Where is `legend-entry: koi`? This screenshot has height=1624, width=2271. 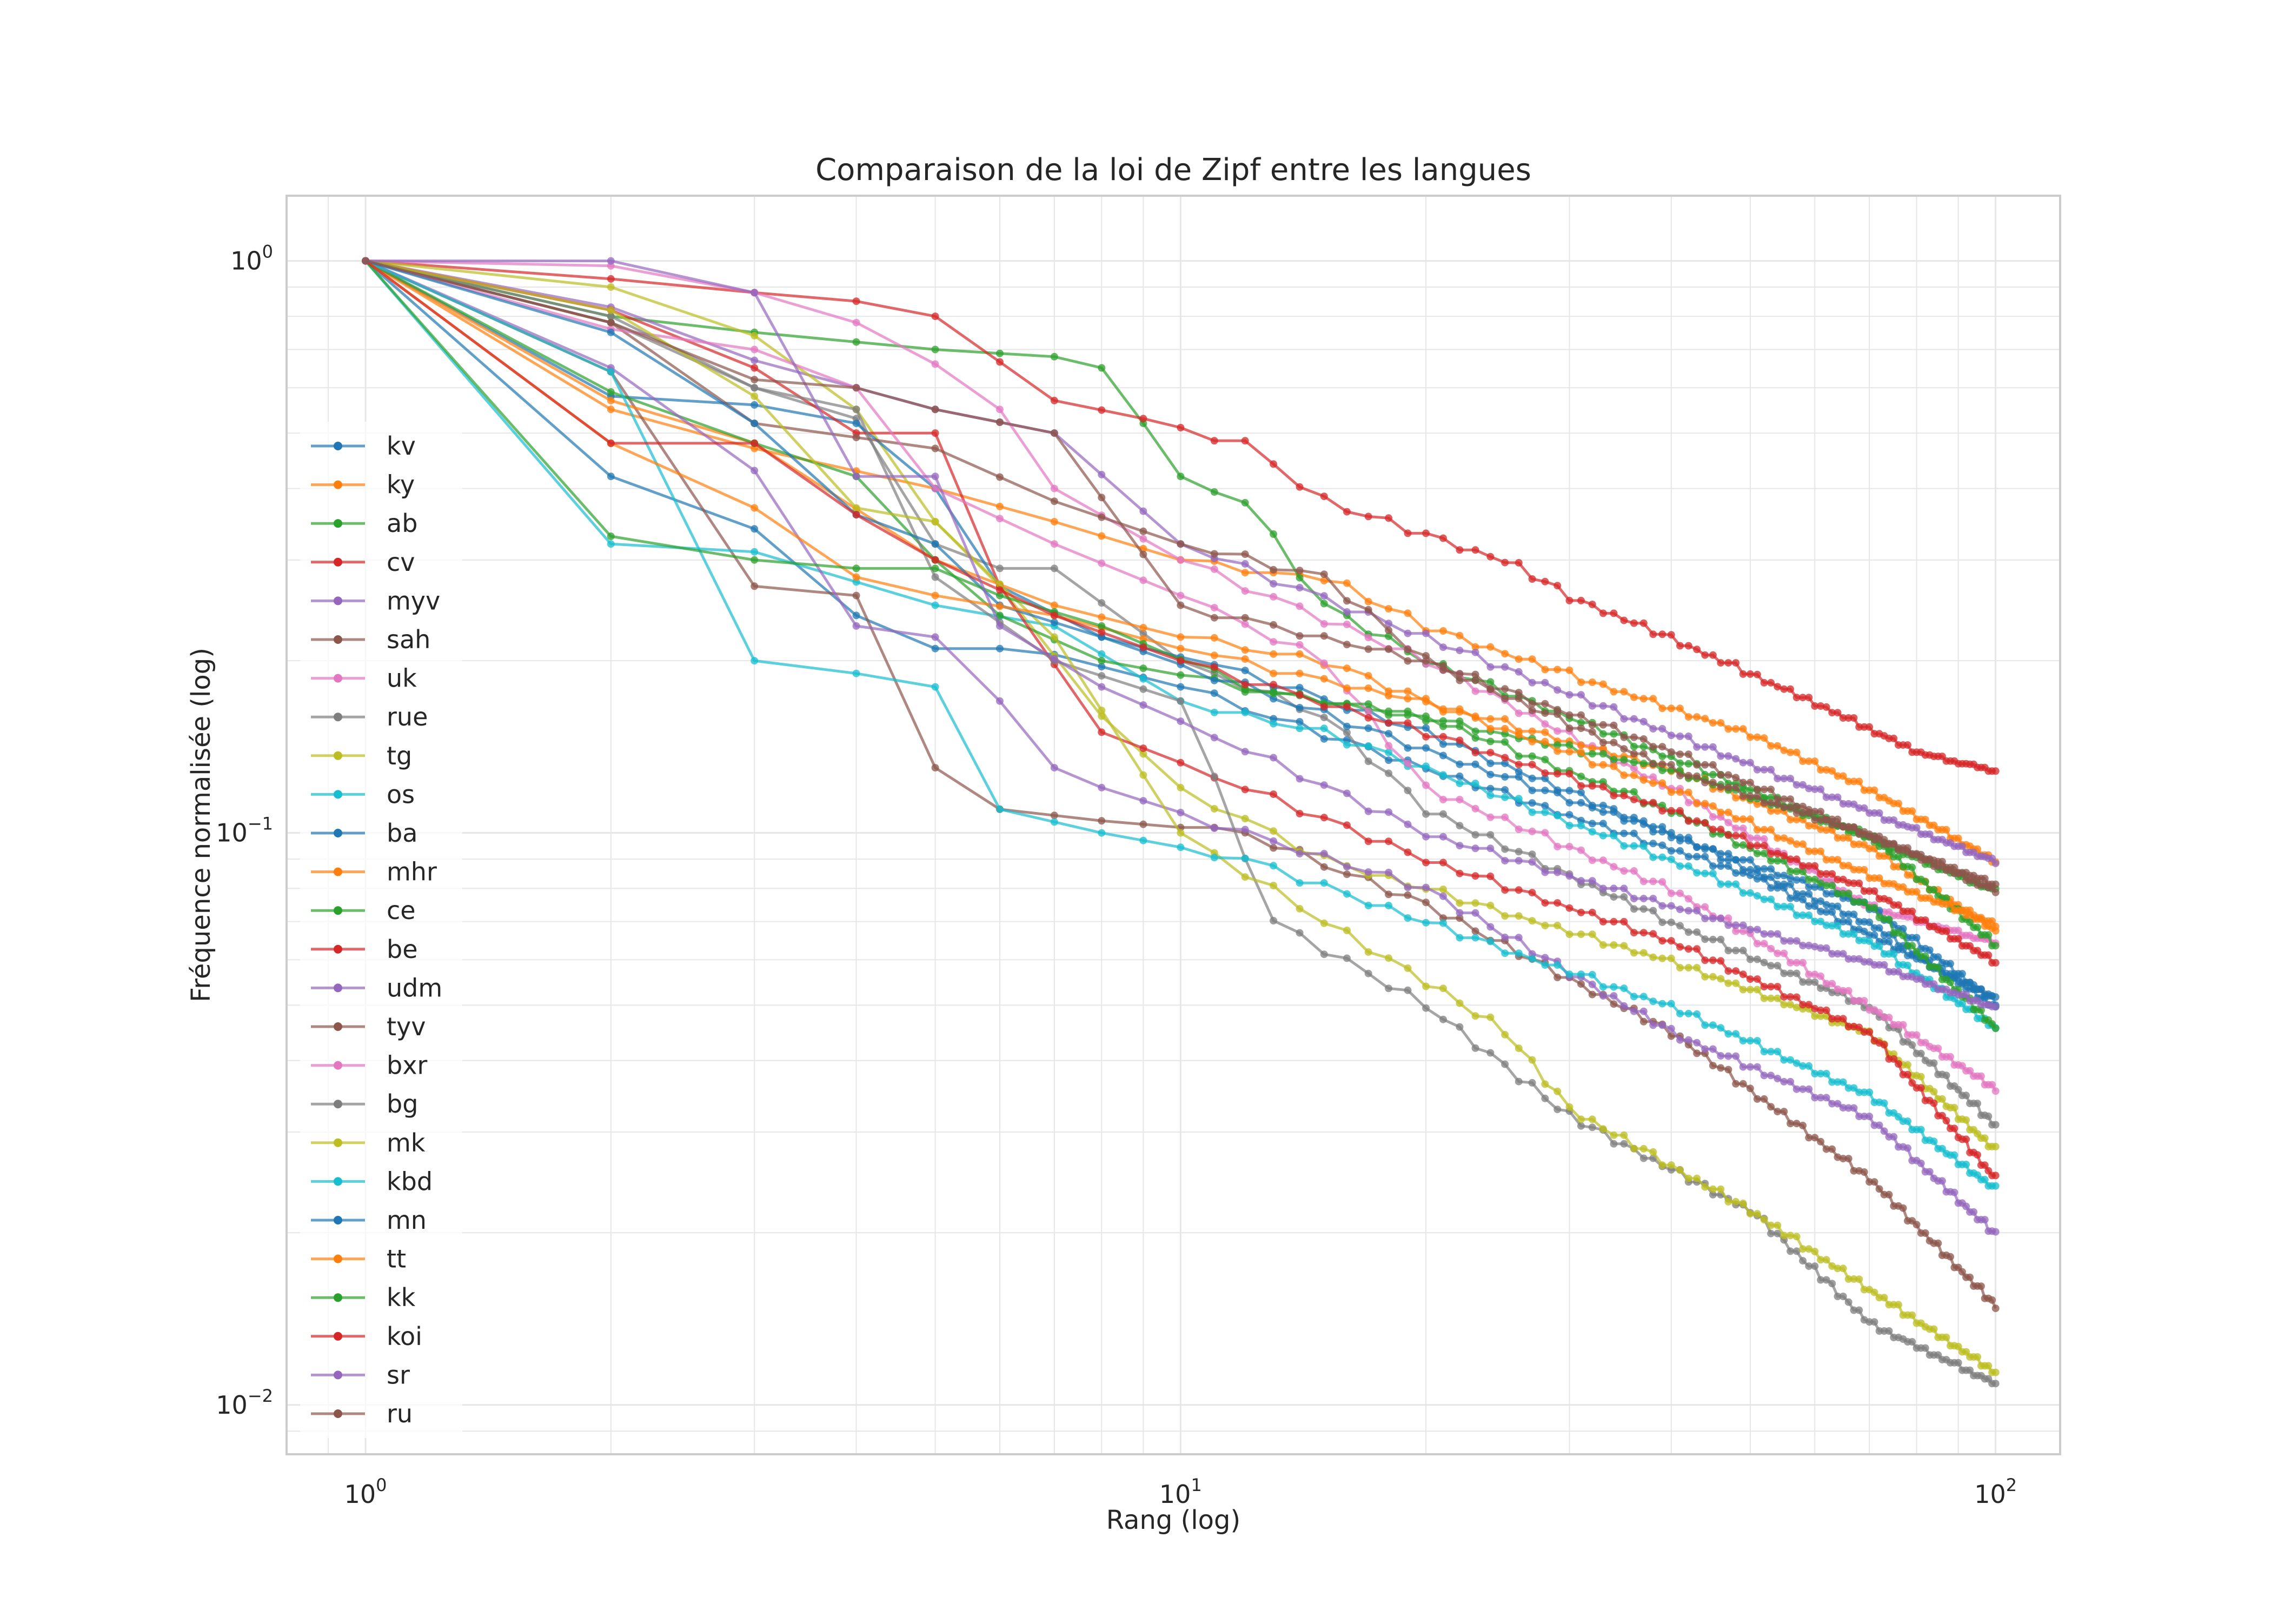
legend-entry: koi is located at coordinates (366, 1336).